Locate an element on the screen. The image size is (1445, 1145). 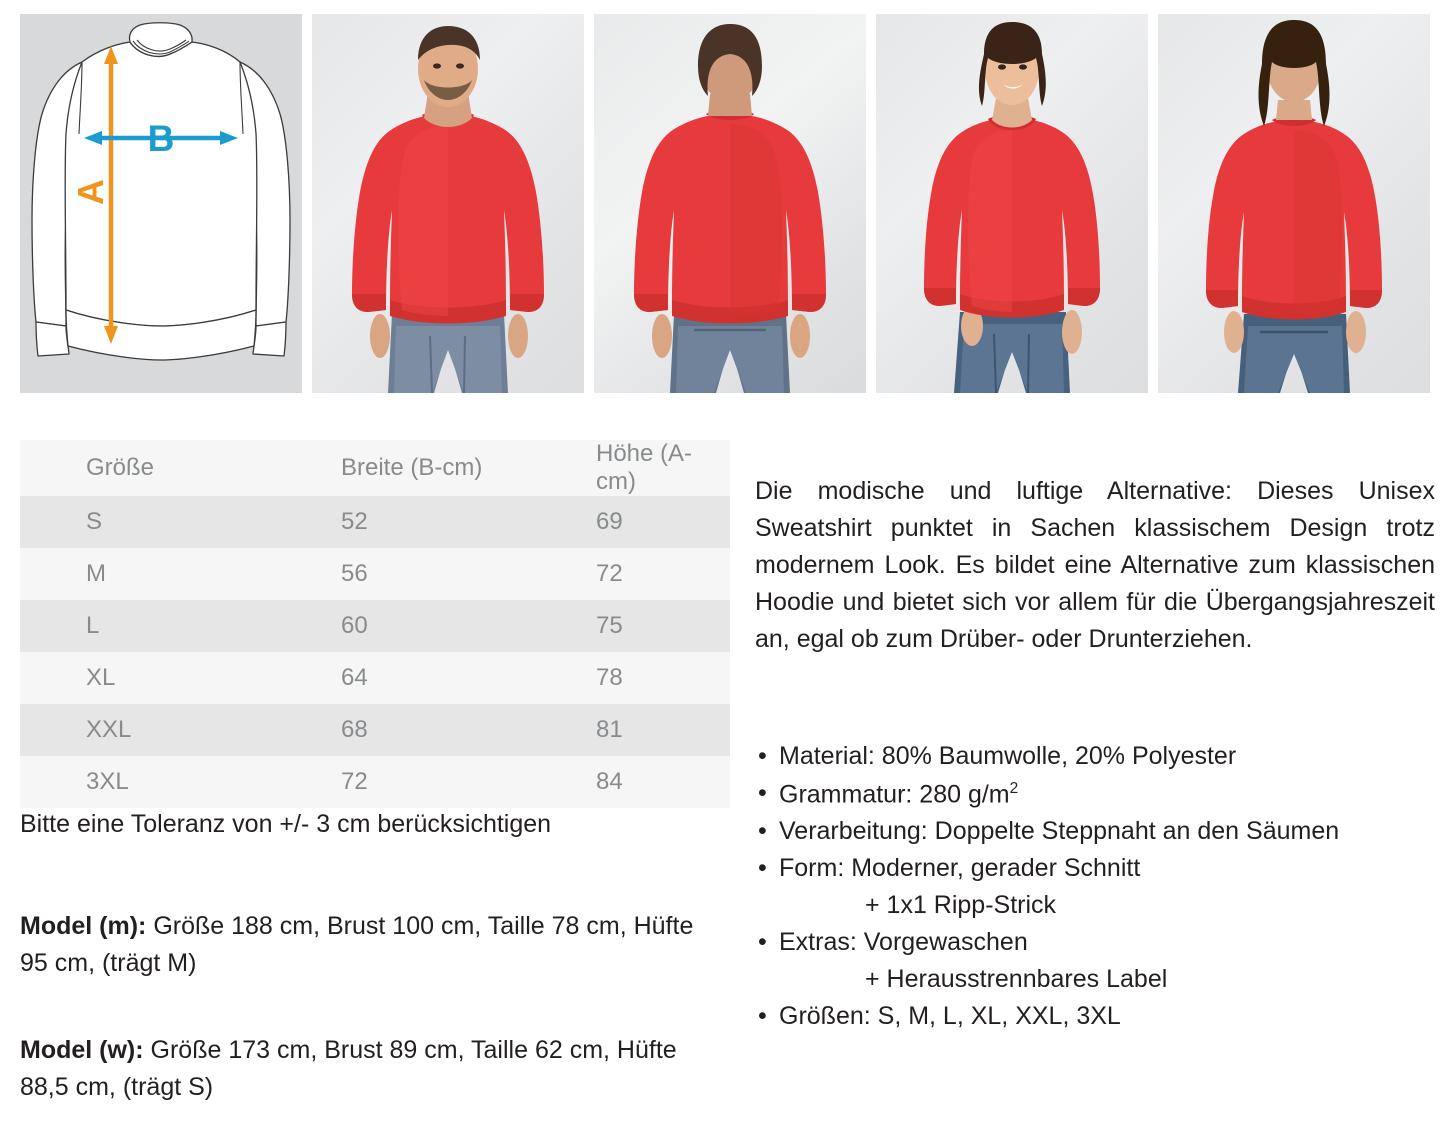
table-row: S 52 69 is located at coordinates (375, 522).